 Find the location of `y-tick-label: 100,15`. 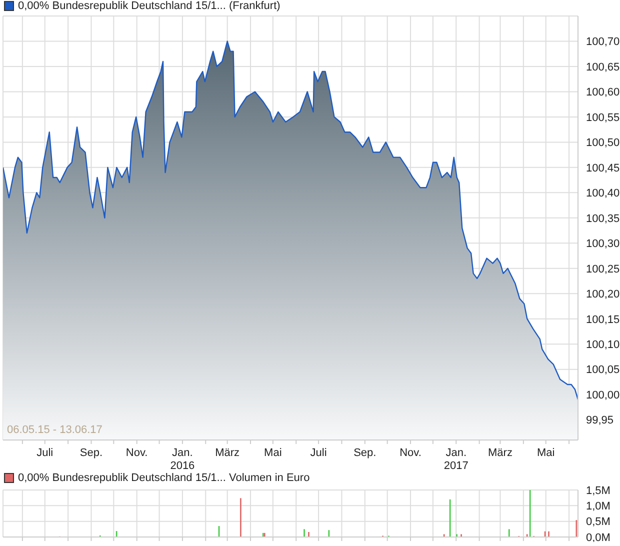

y-tick-label: 100,15 is located at coordinates (603, 320).